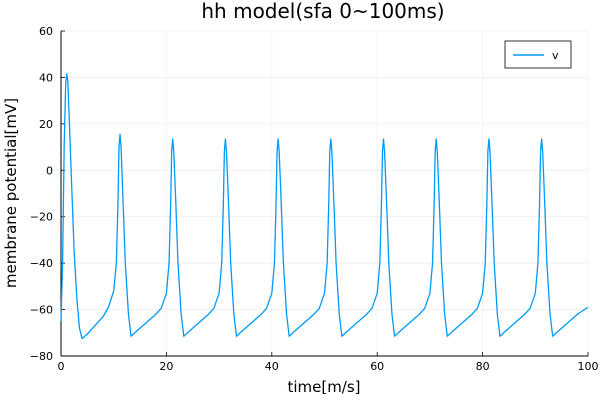 The image size is (600, 400). What do you see at coordinates (49, 170) in the screenshot?
I see `y-tick-label-4: 0` at bounding box center [49, 170].